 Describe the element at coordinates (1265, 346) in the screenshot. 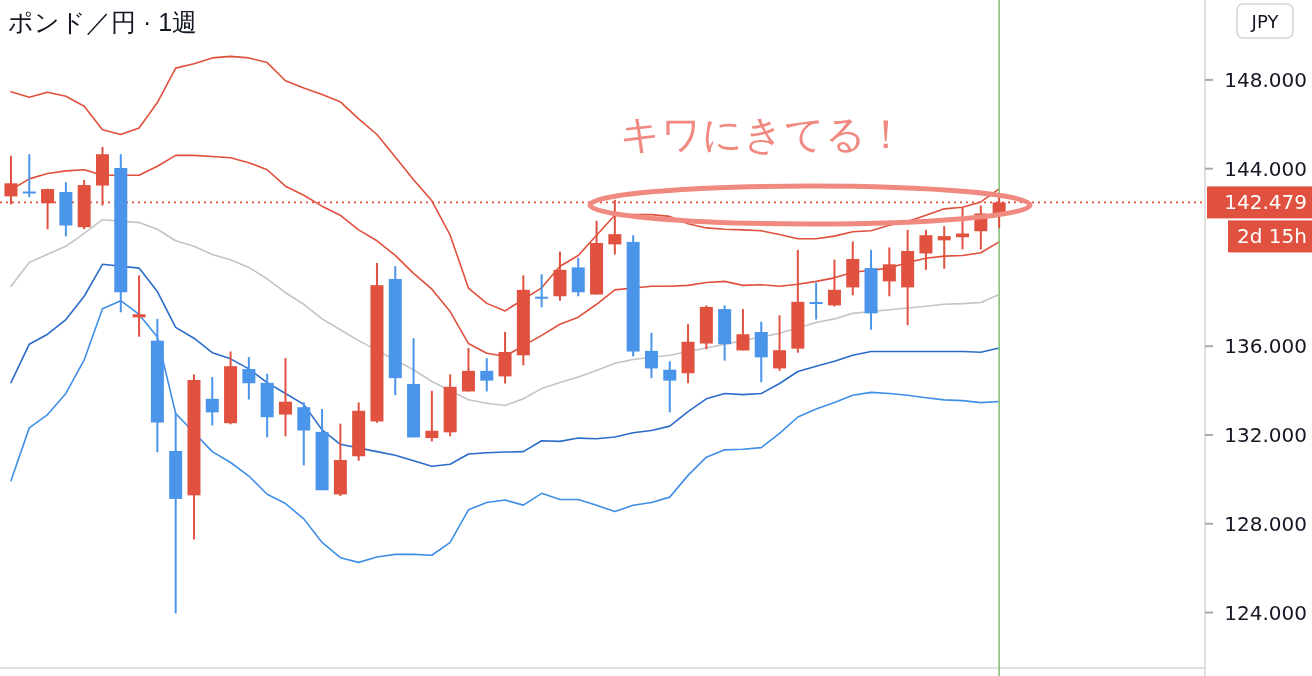

I see `y-tick-label: 136.000` at that location.